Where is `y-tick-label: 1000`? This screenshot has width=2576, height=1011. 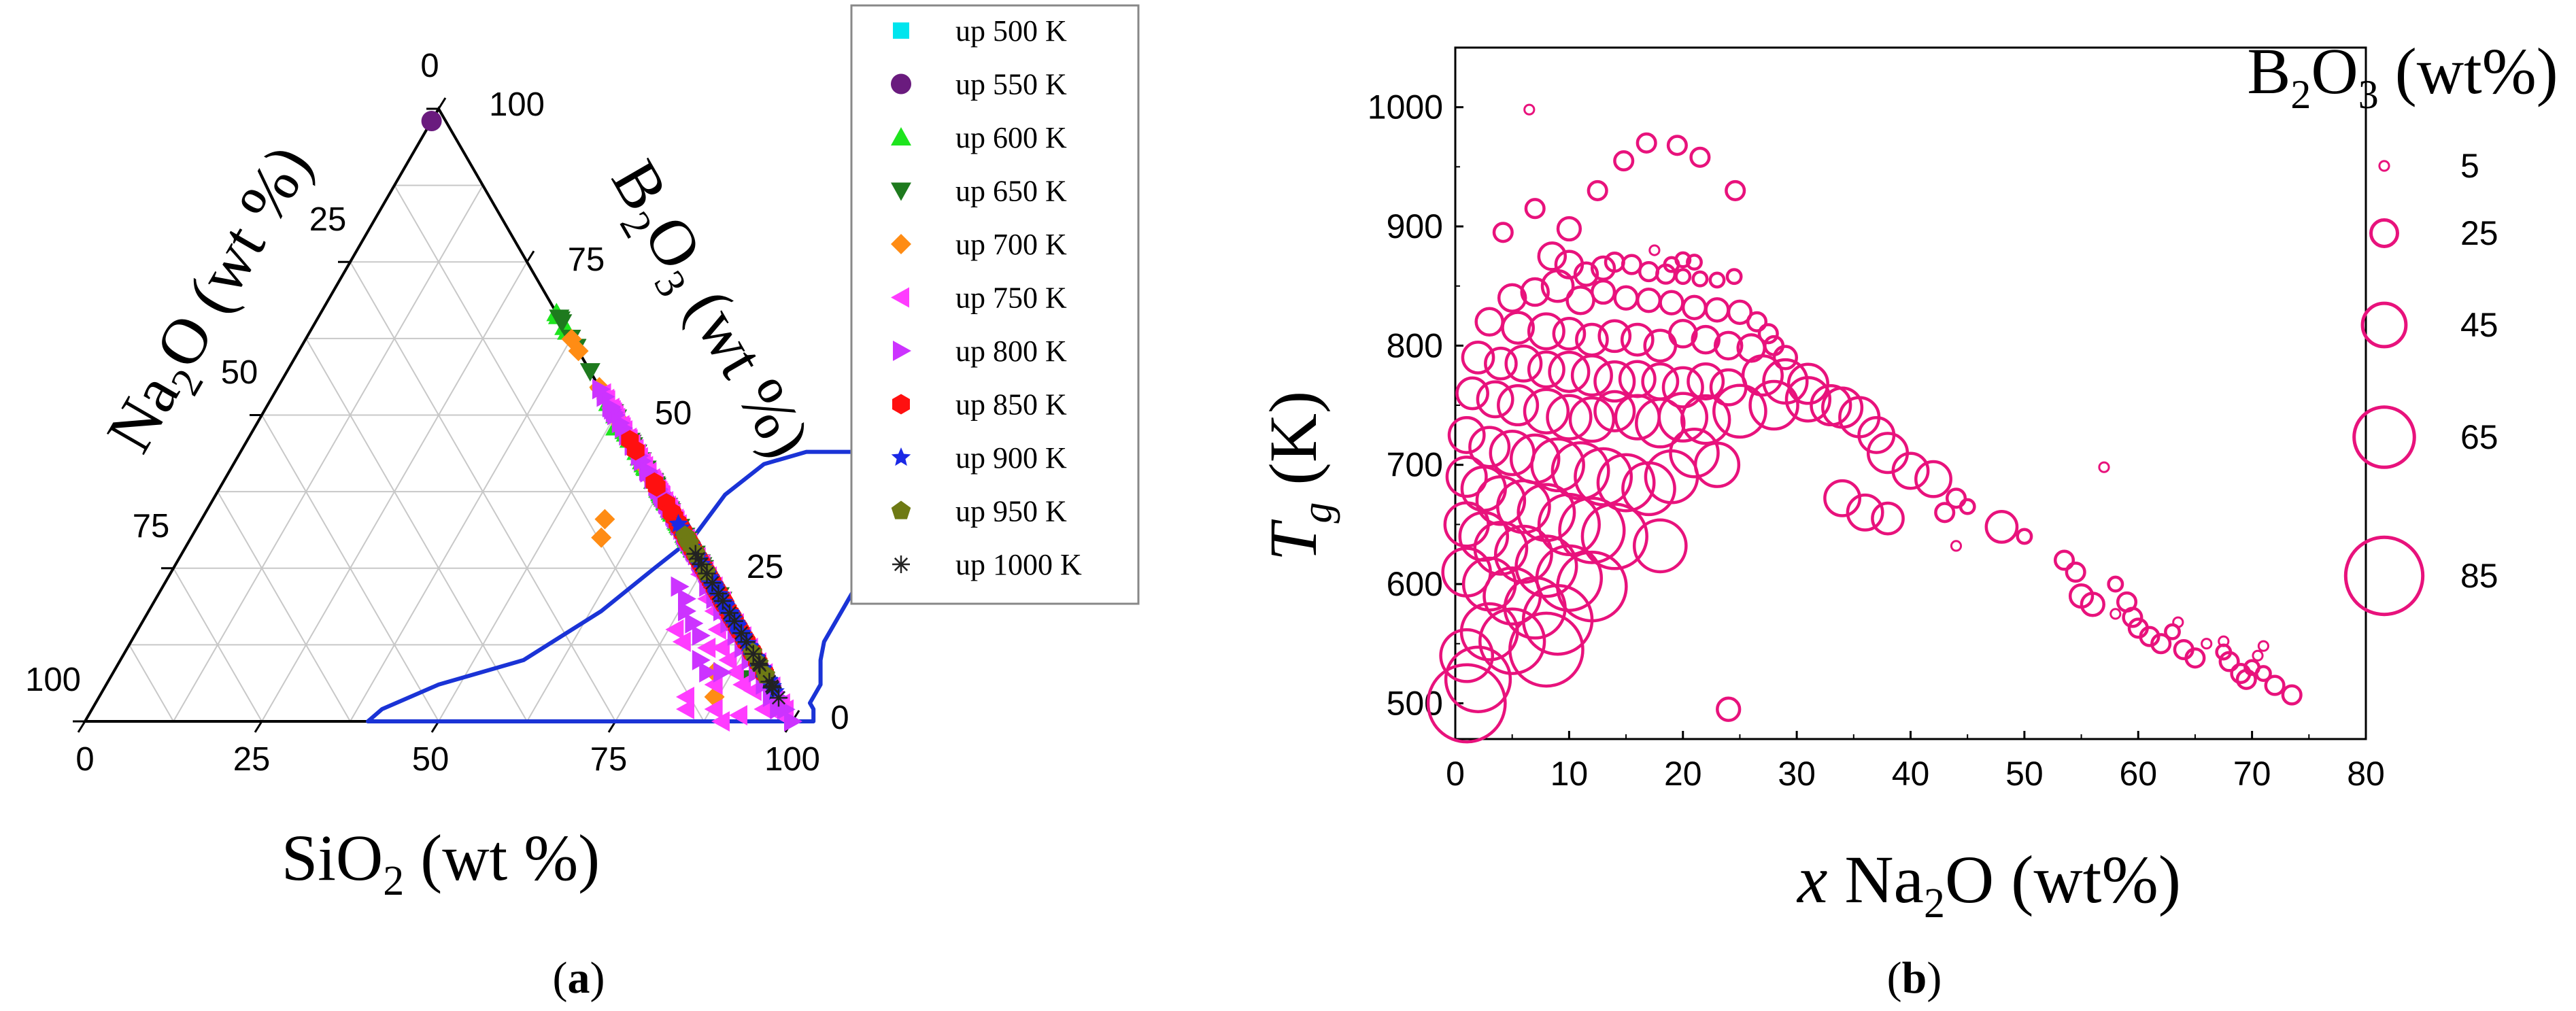 y-tick-label: 1000 is located at coordinates (1405, 107).